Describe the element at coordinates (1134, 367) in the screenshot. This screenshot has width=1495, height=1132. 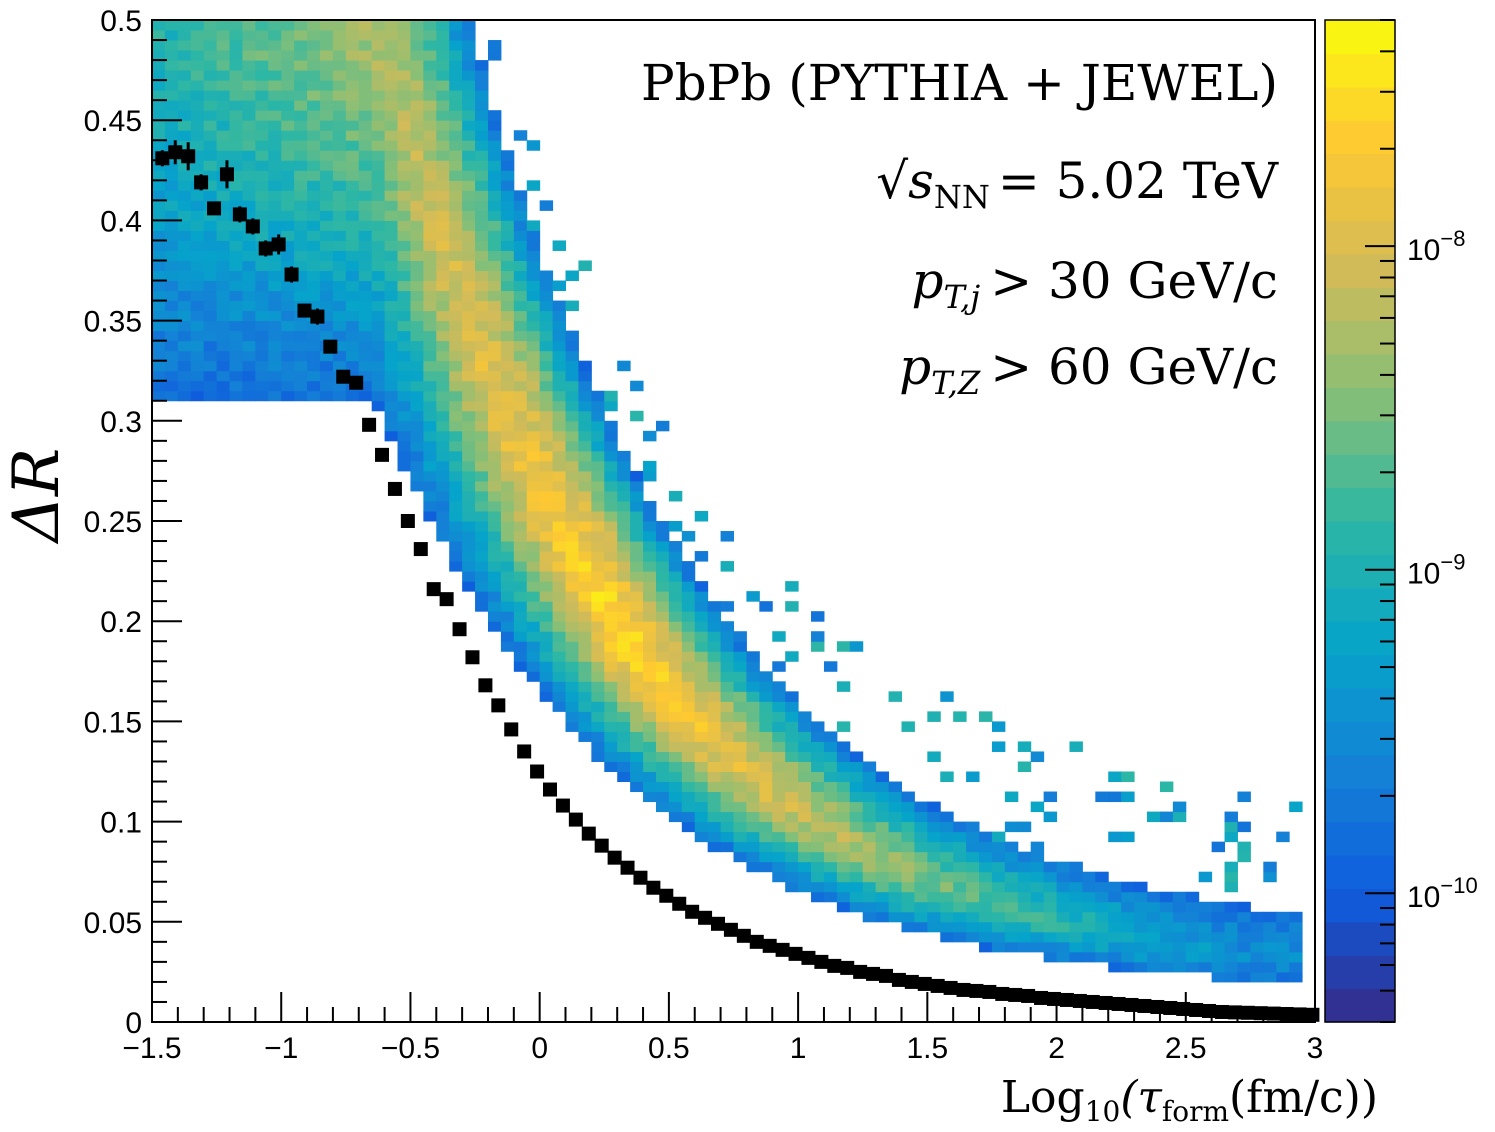
I see `annotation-z-cut-value: > 60 GeV/c` at that location.